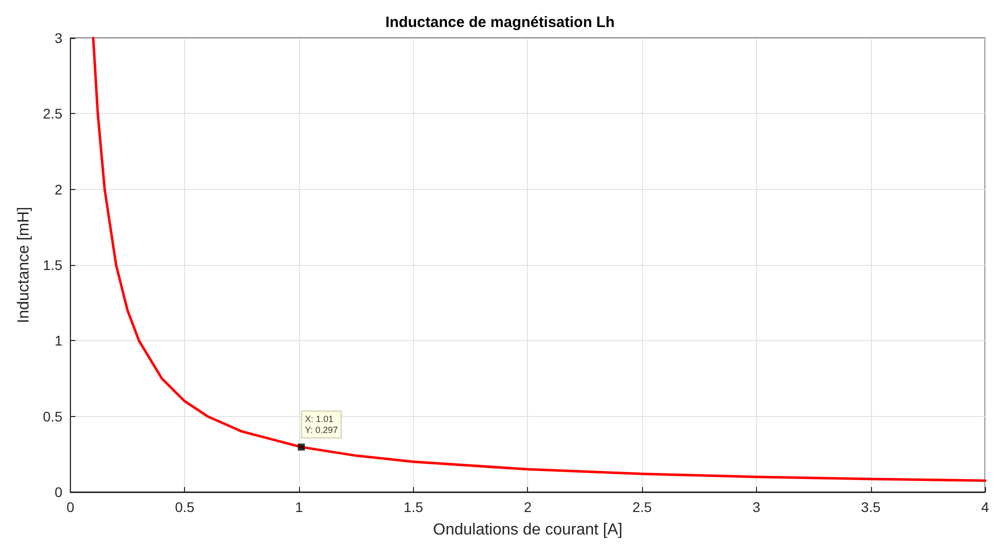 The image size is (1000, 553). Describe the element at coordinates (985, 507) in the screenshot. I see `x-tick-label: 4` at that location.